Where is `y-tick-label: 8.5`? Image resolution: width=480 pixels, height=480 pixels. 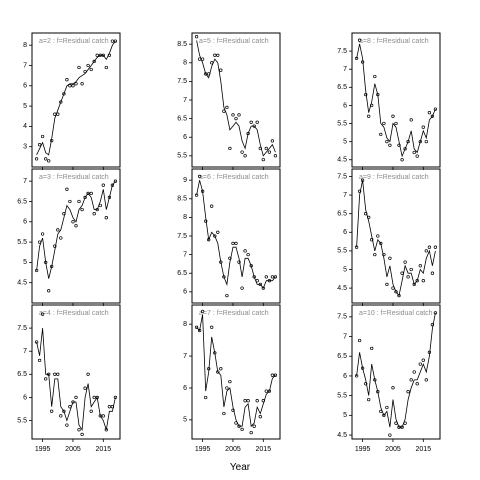 y-tick-label: 8.5 is located at coordinates (182, 199).